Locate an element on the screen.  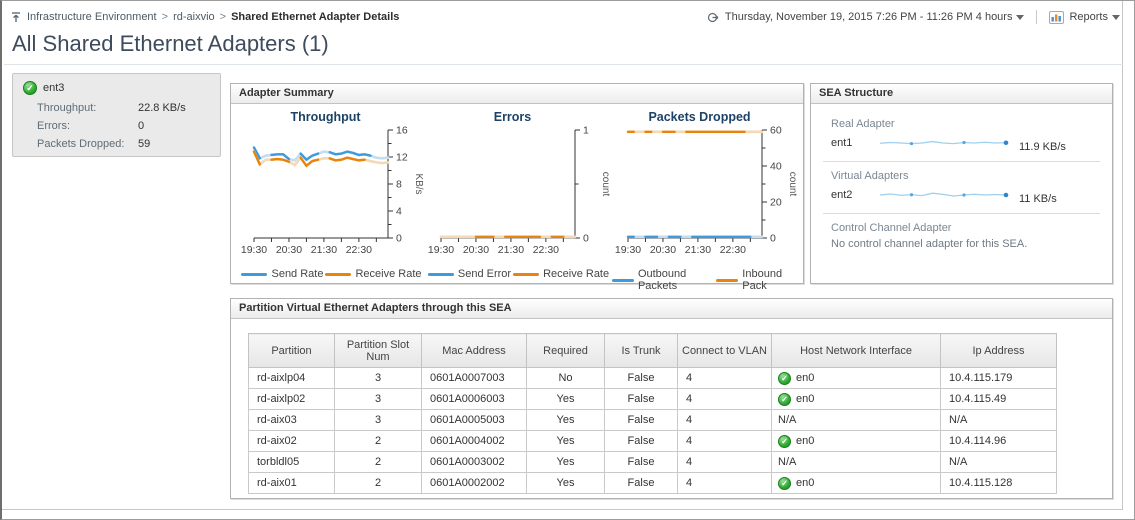
legend-label: Outbound Packets is located at coordinates (662, 280).